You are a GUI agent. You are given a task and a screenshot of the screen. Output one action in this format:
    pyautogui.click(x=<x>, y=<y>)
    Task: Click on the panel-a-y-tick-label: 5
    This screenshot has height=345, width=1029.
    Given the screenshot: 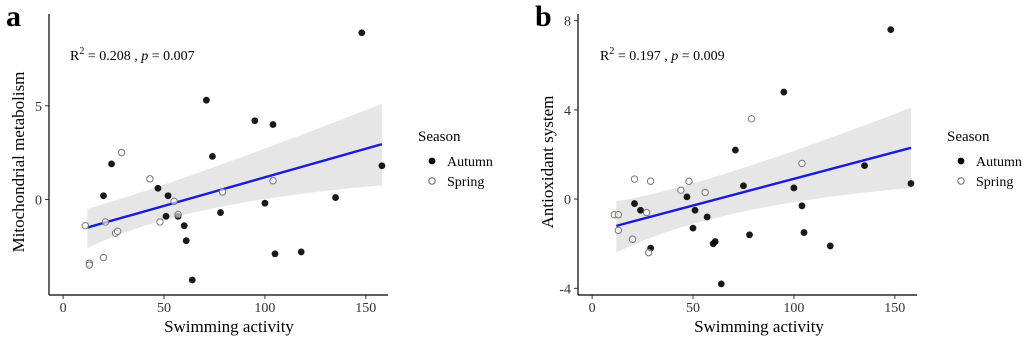 What is the action you would take?
    pyautogui.click(x=38, y=107)
    